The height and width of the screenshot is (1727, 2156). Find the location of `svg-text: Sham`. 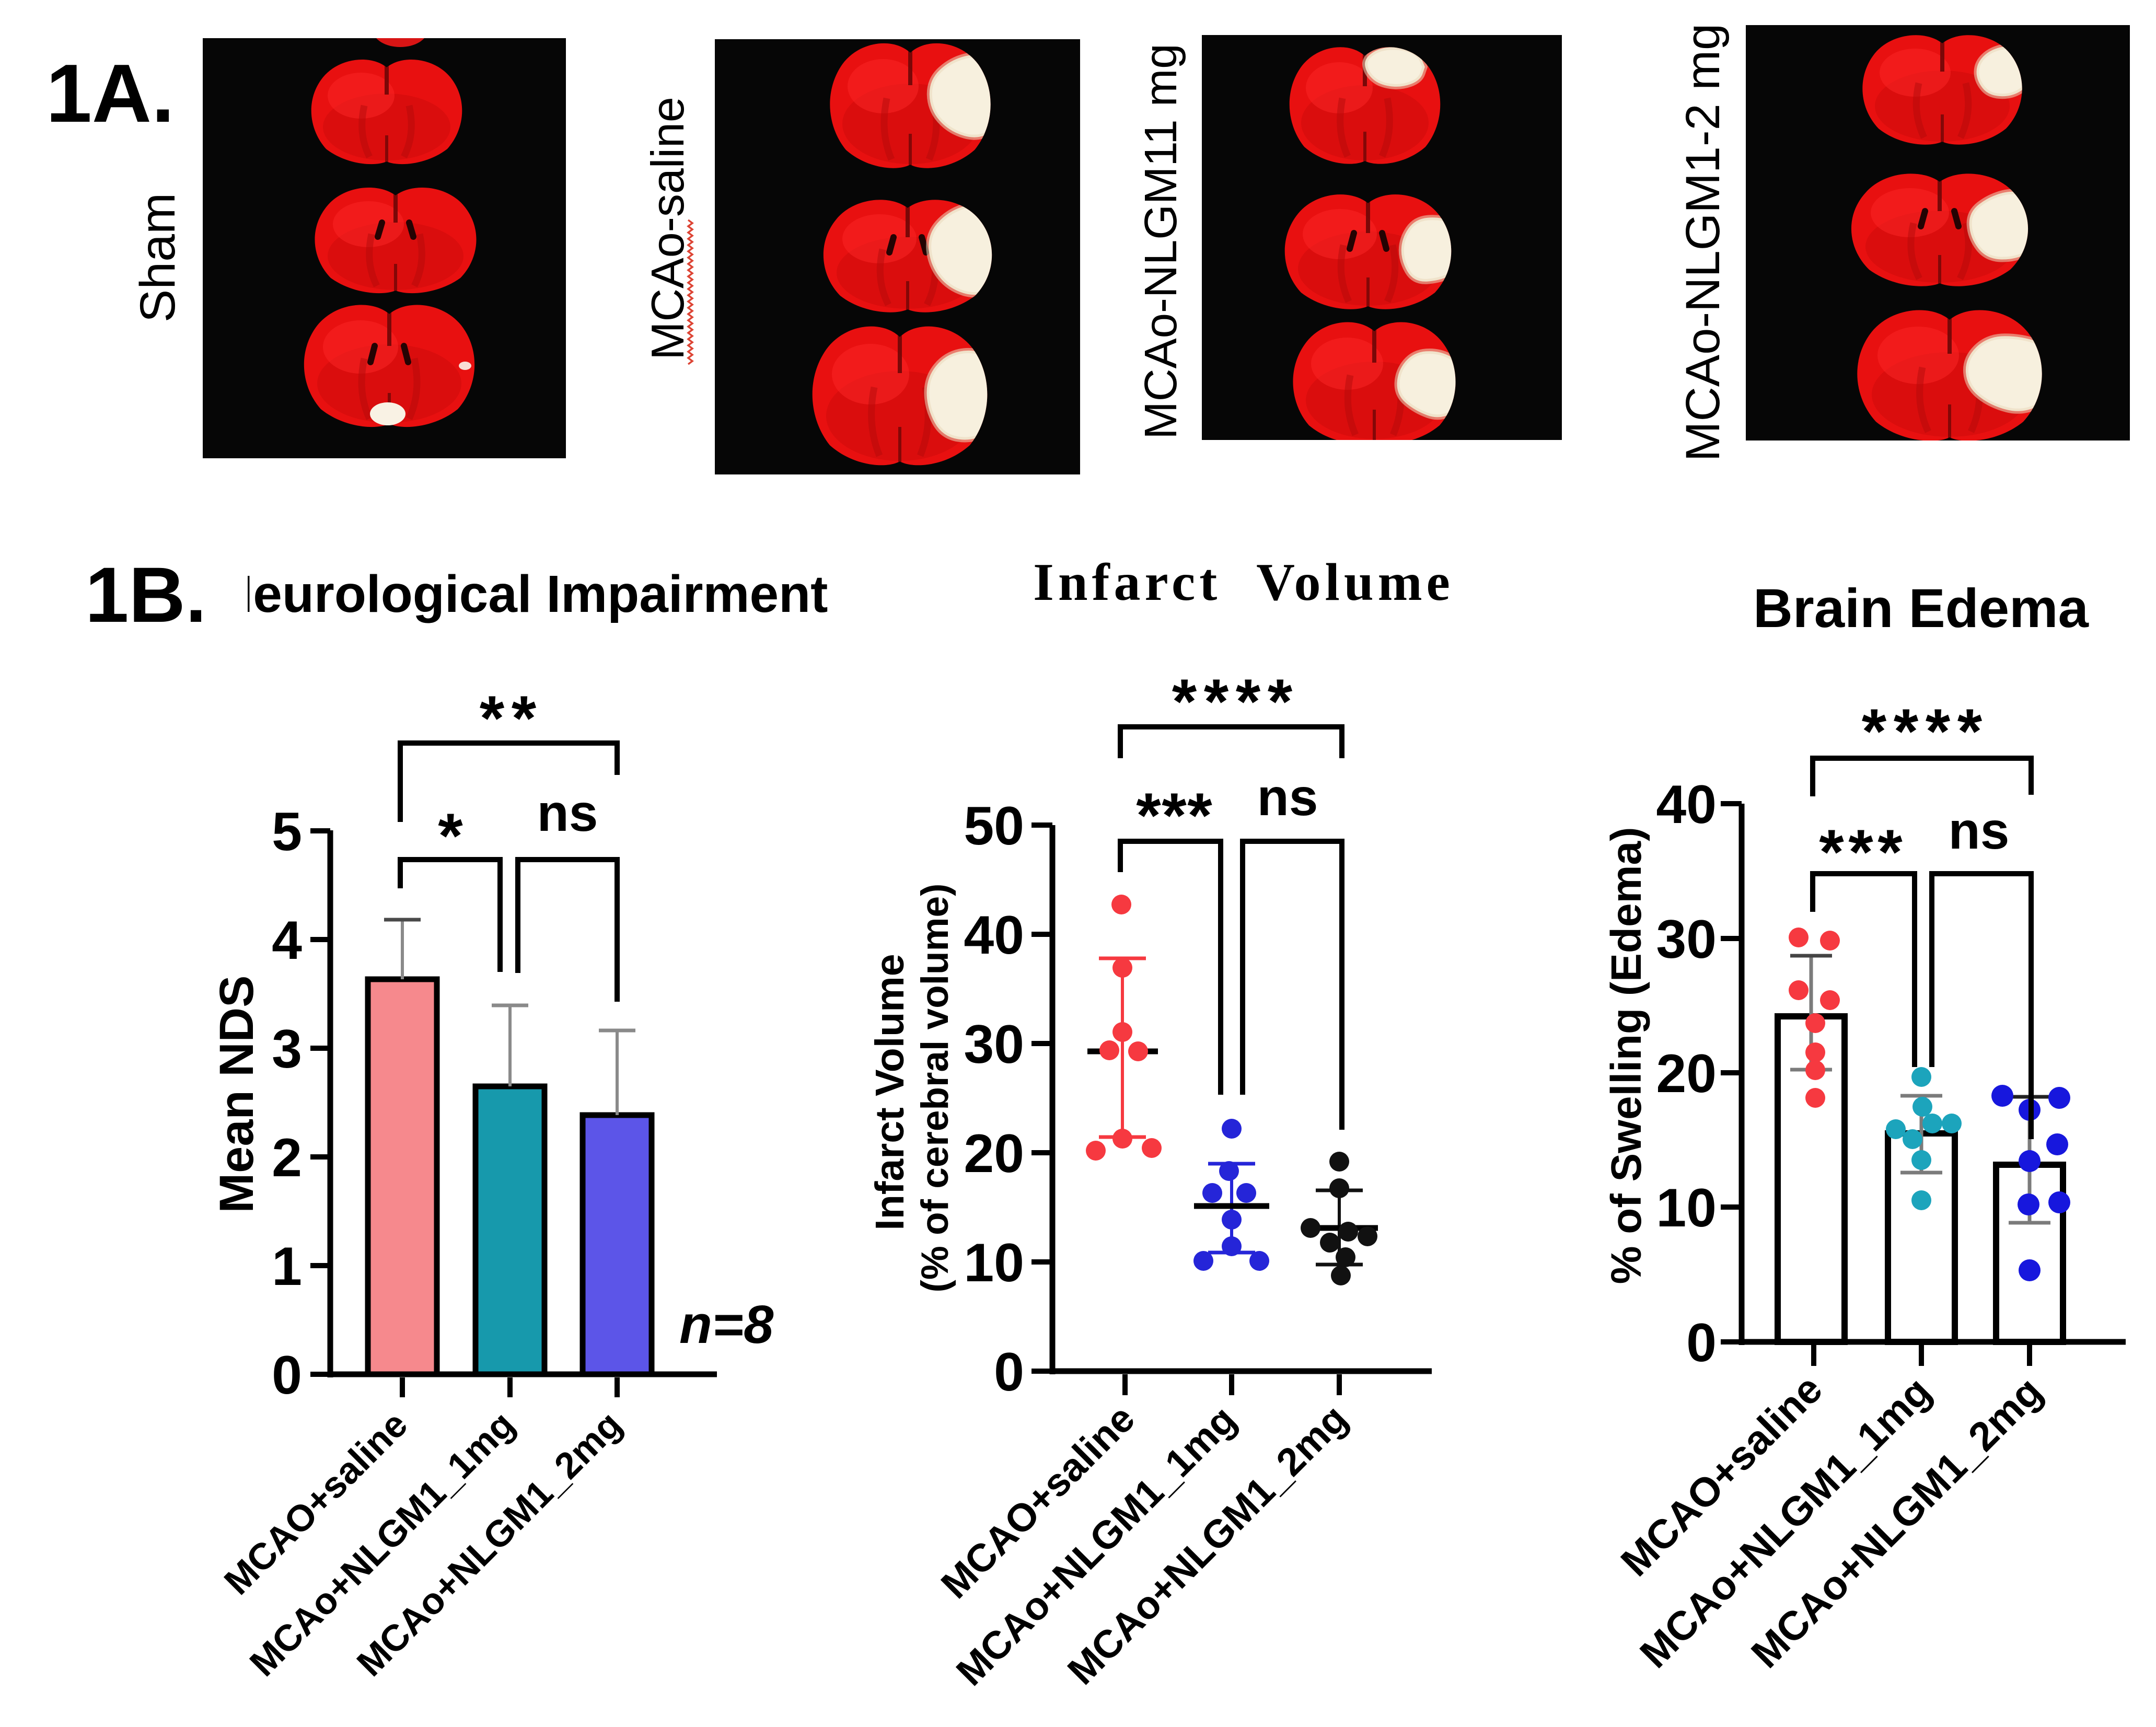

svg-text: Sham is located at coordinates (158, 257).